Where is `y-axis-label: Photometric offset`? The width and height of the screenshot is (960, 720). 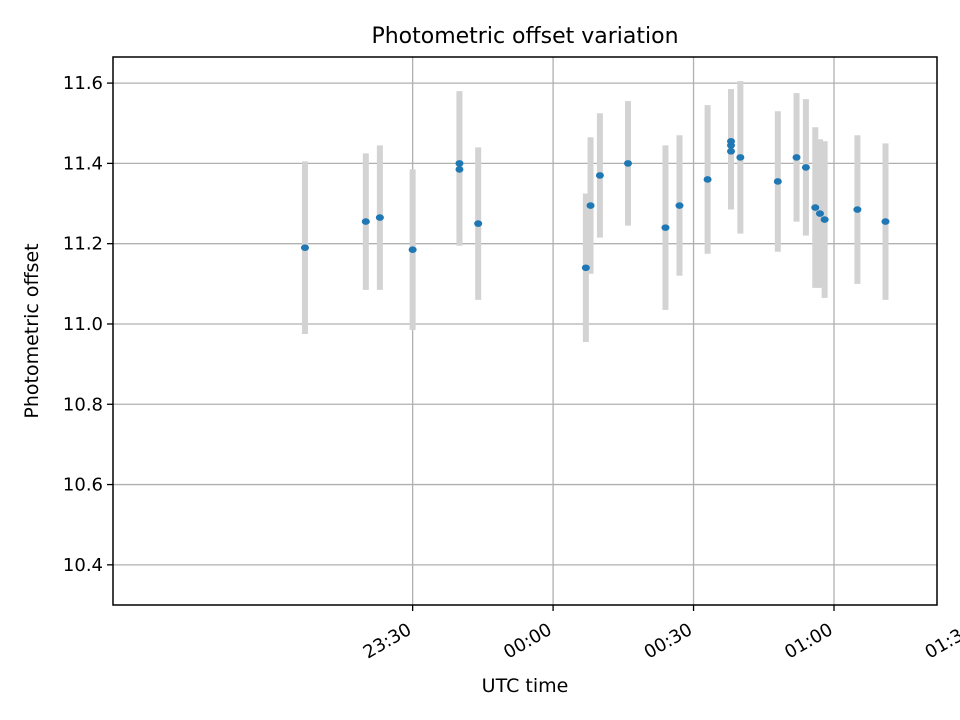 y-axis-label: Photometric offset is located at coordinates (32, 330).